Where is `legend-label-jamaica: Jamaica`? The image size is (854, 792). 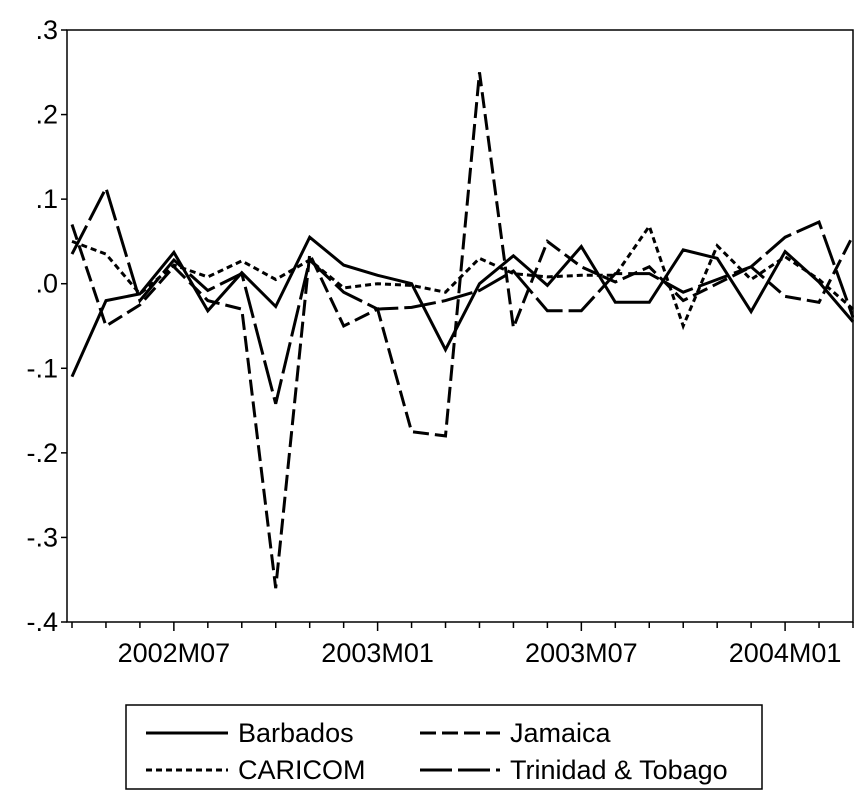
legend-label-jamaica: Jamaica is located at coordinates (561, 733).